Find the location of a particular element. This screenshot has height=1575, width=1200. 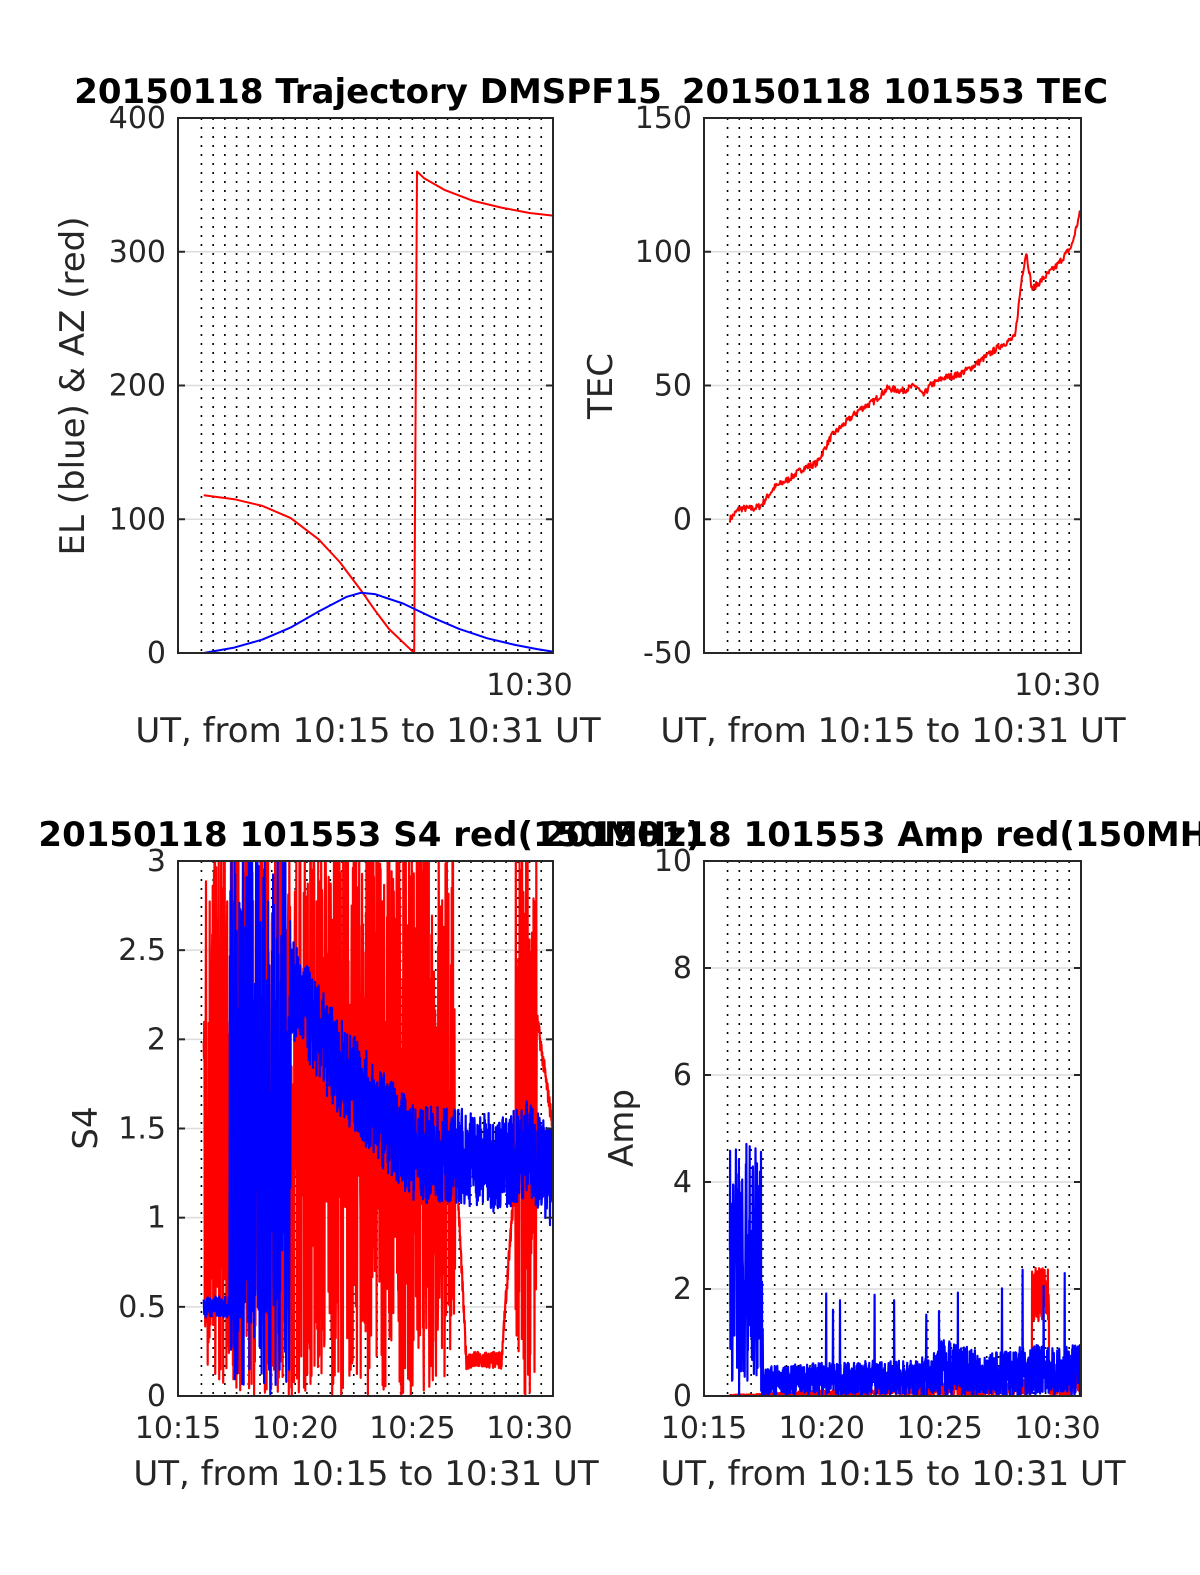

plot-background is located at coordinates (892, 1128).